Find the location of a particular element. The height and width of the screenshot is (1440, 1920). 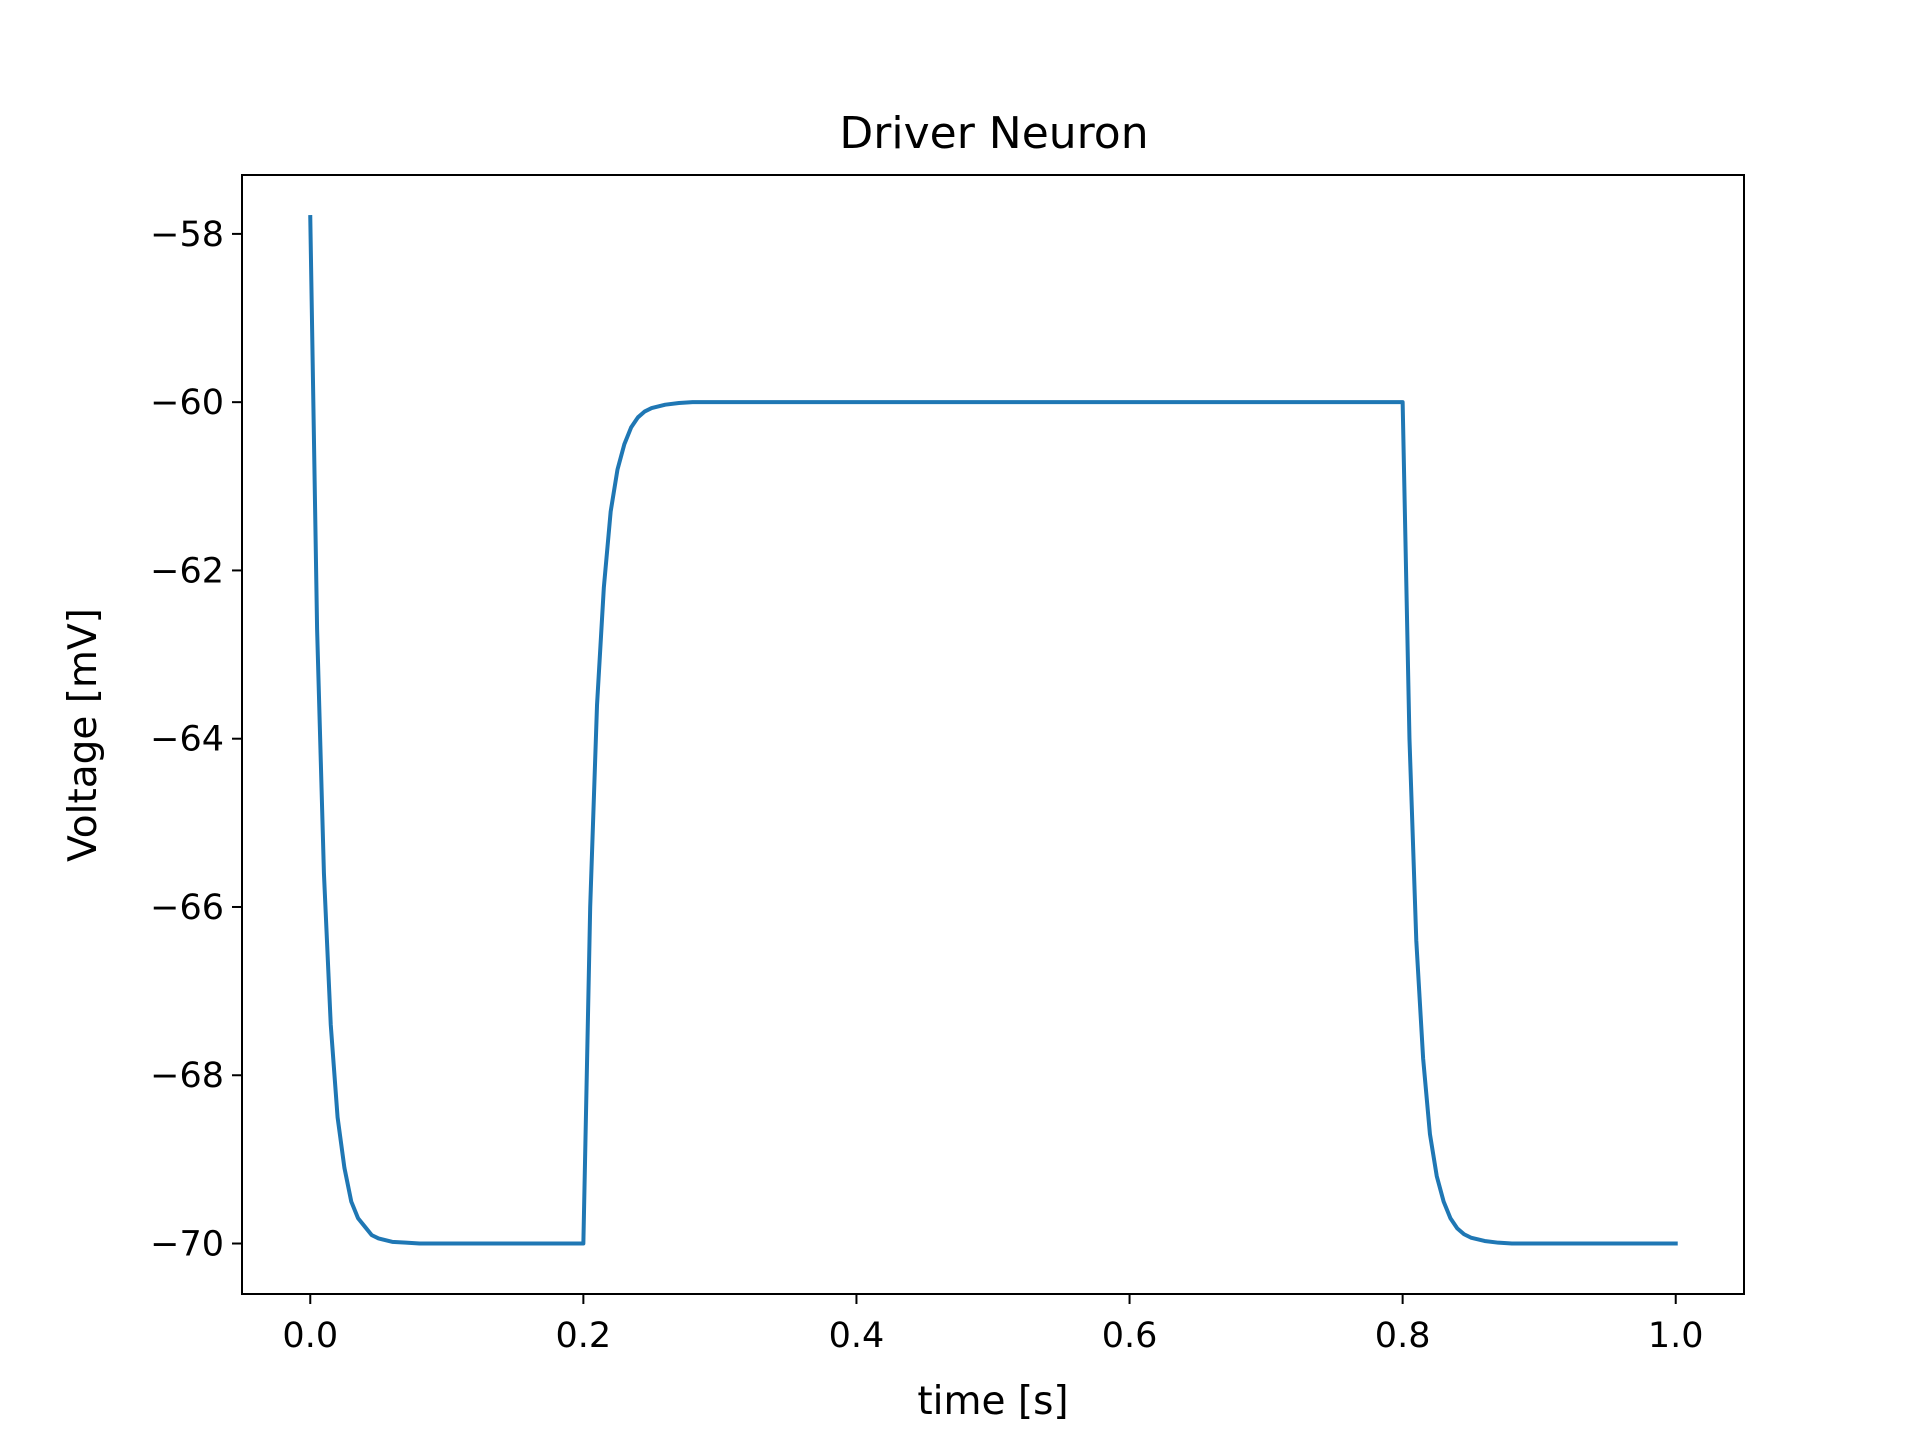

y-tick-label: −70 is located at coordinates (187, 1245).